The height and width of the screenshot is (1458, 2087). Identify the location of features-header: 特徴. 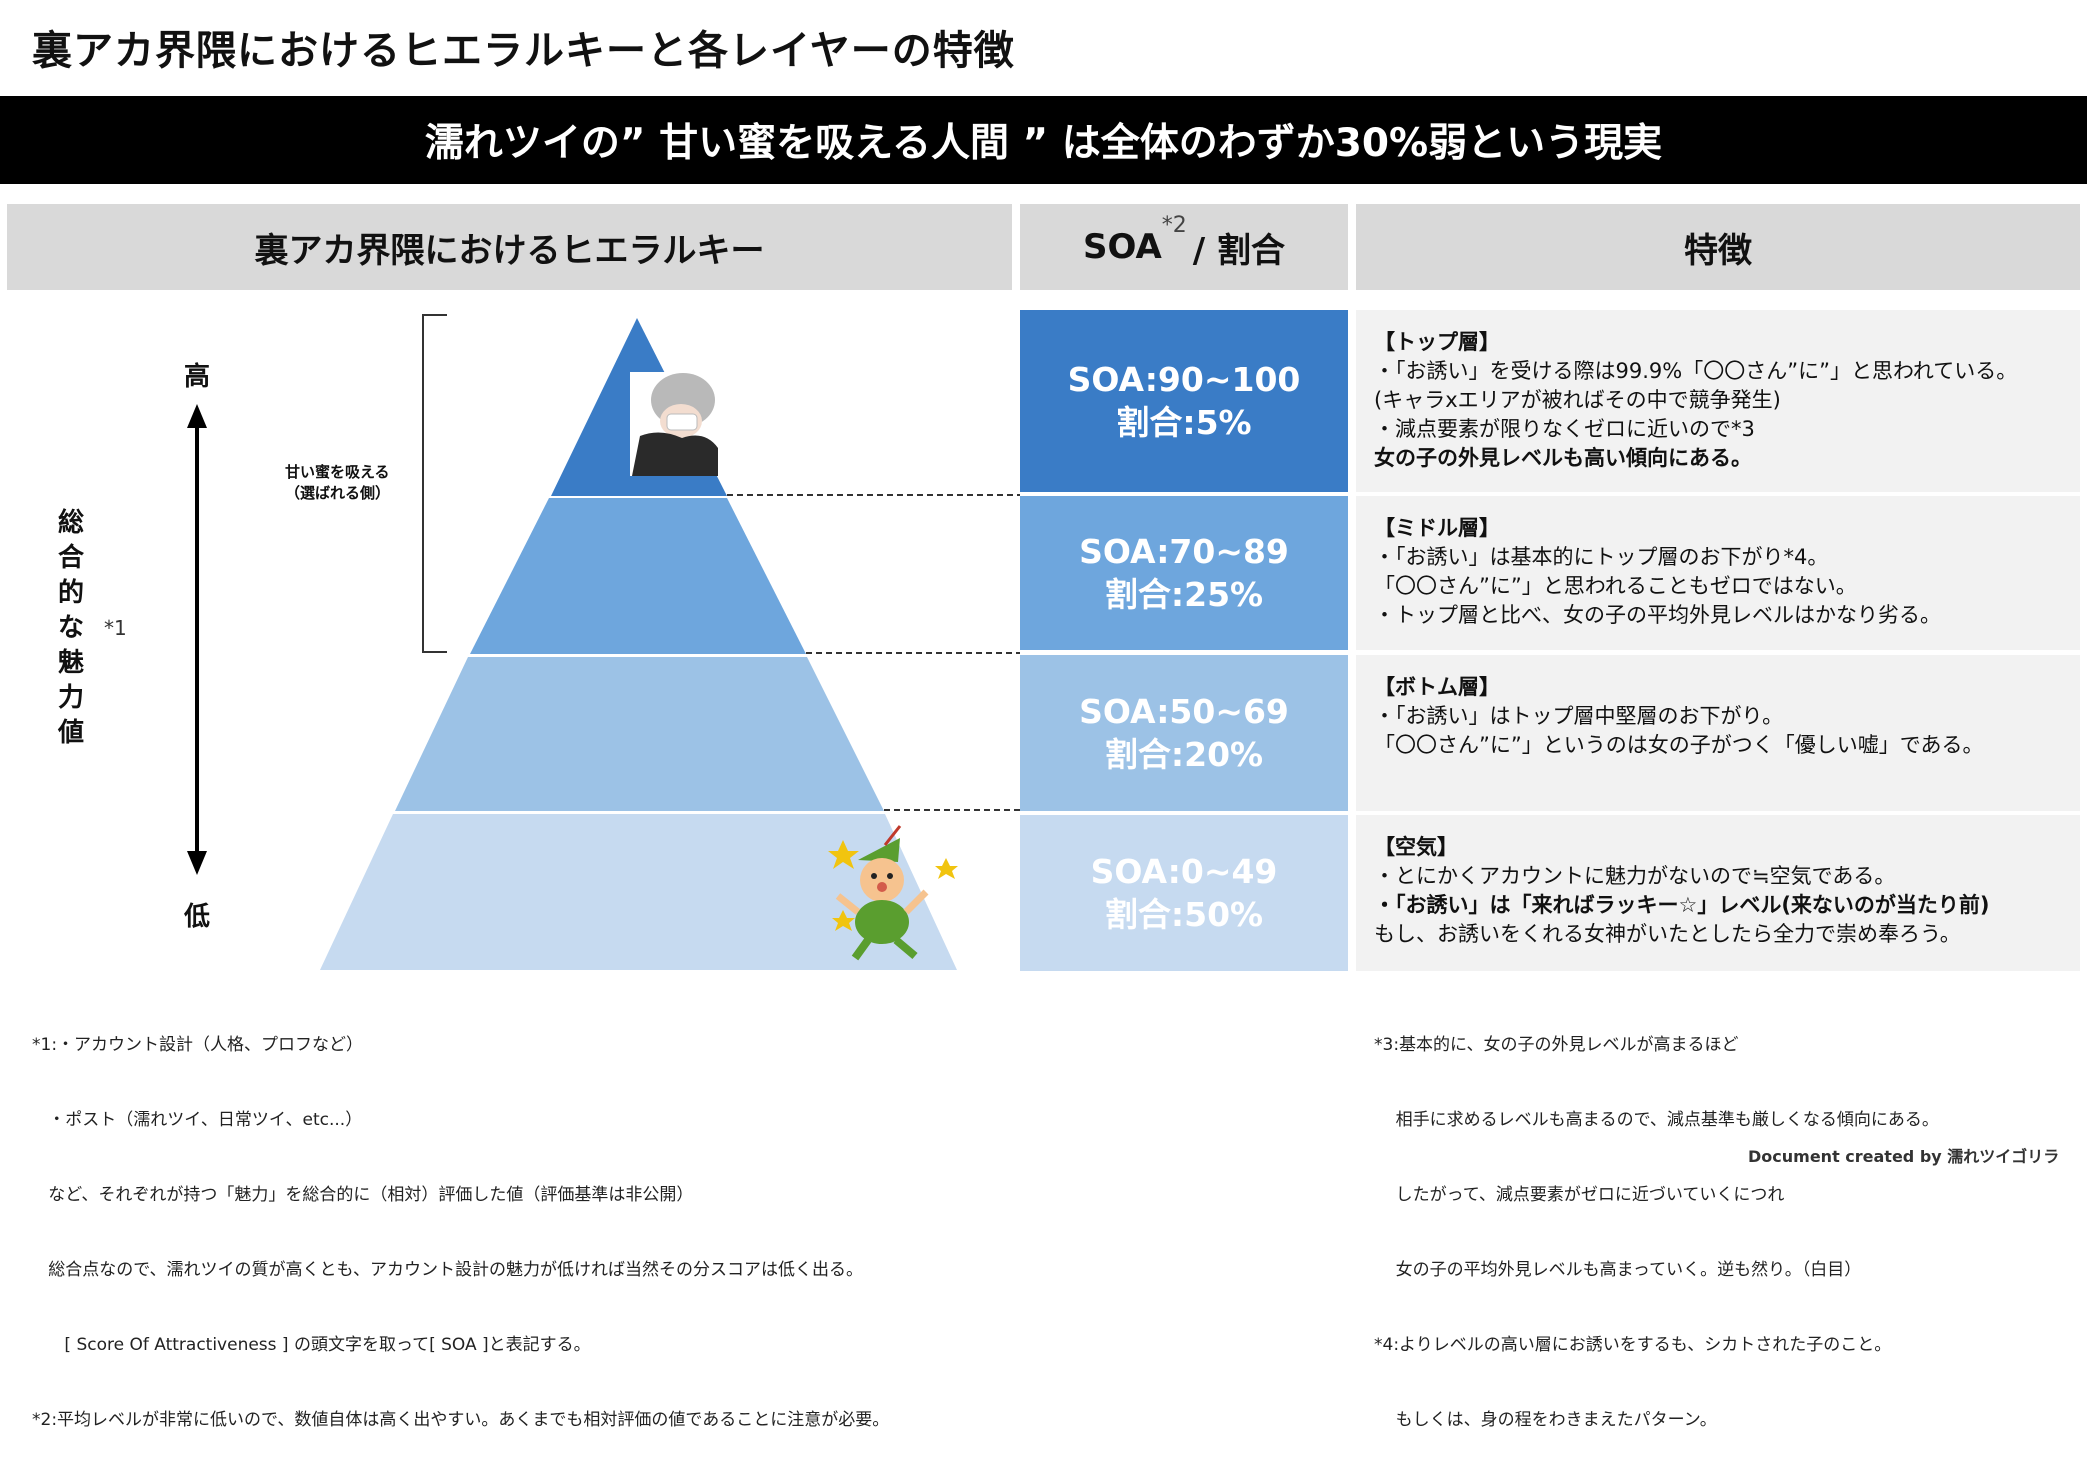
(1718, 247).